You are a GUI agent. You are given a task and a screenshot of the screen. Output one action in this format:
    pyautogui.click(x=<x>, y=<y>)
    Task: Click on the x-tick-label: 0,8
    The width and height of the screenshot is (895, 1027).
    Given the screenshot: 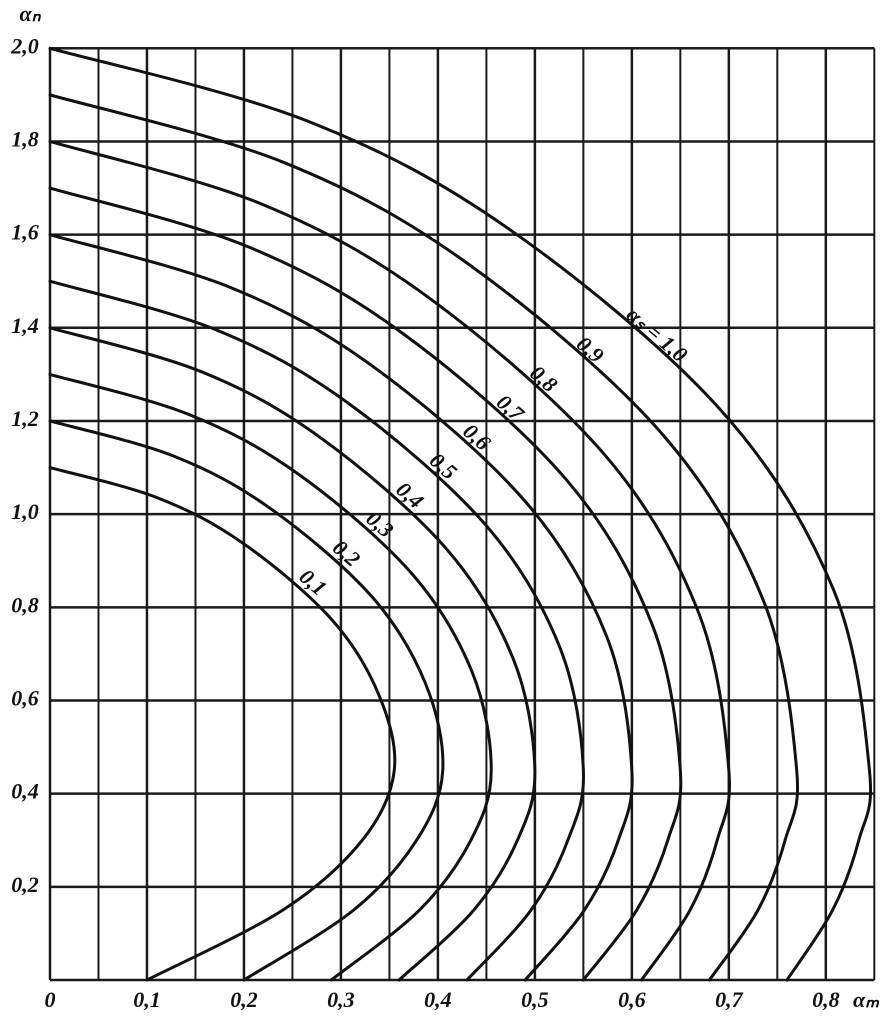 What is the action you would take?
    pyautogui.click(x=826, y=999)
    